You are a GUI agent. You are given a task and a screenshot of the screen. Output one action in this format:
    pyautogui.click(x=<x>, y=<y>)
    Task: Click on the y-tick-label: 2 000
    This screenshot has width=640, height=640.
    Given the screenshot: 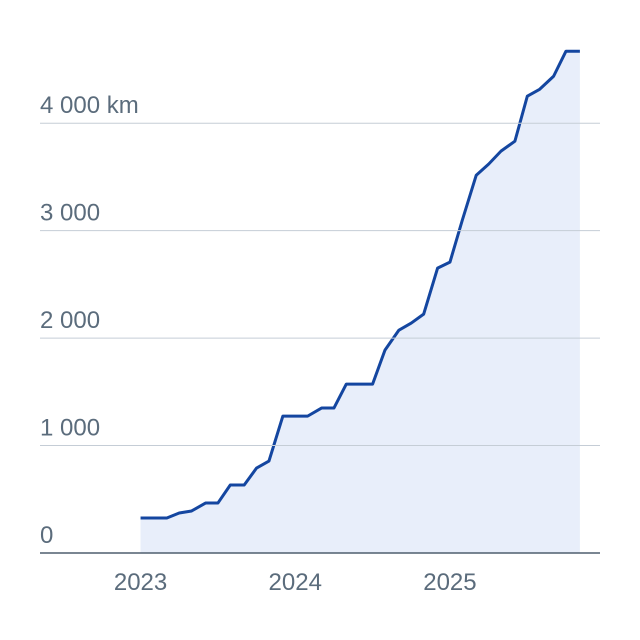 What is the action you would take?
    pyautogui.click(x=70, y=320)
    